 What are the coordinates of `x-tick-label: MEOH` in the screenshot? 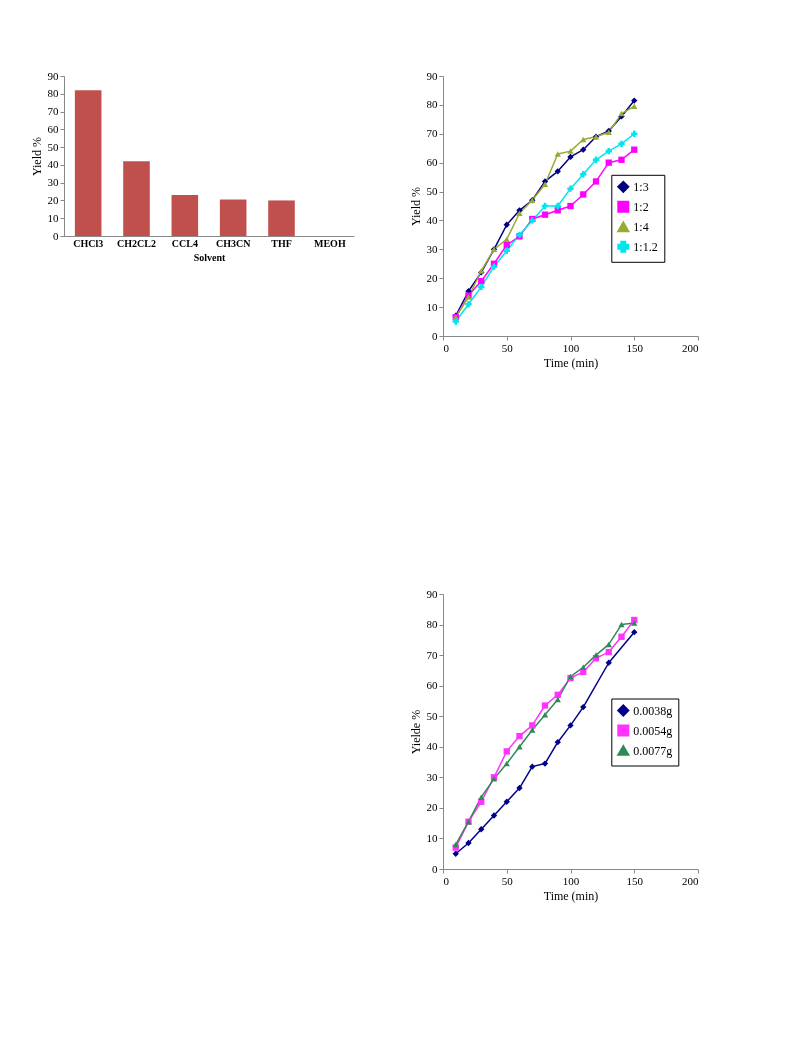 It's located at (330, 243).